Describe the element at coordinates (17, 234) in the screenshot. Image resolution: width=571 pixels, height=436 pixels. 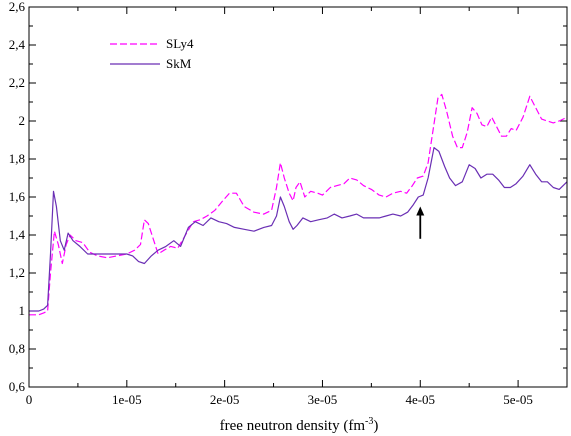
I see `y-tick-label: 1,4` at that location.